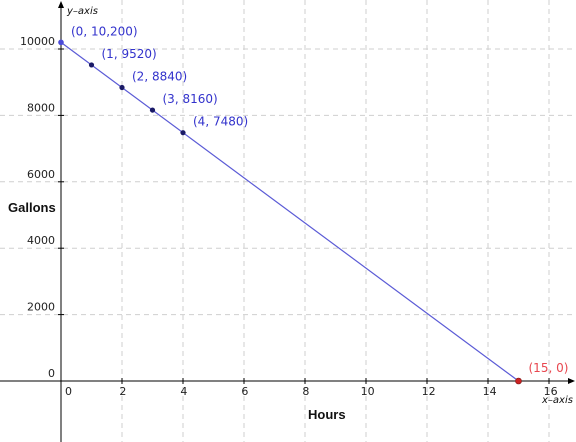 Image resolution: width=576 pixels, height=442 pixels. What do you see at coordinates (51, 373) in the screenshot?
I see `y-tick-label: 0` at bounding box center [51, 373].